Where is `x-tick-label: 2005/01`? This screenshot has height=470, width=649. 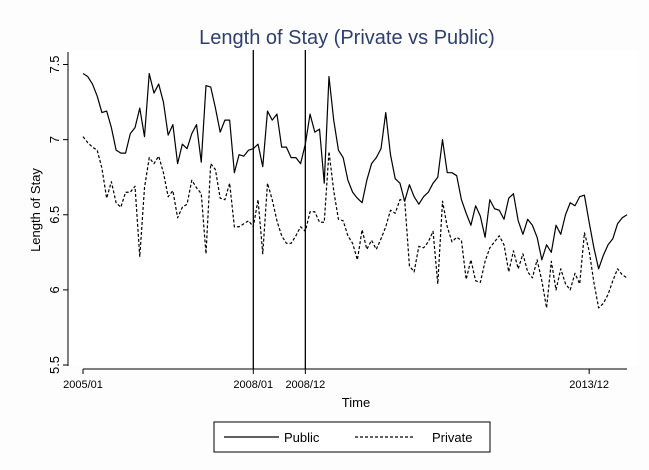
x-tick-label: 2005/01 is located at coordinates (83, 385).